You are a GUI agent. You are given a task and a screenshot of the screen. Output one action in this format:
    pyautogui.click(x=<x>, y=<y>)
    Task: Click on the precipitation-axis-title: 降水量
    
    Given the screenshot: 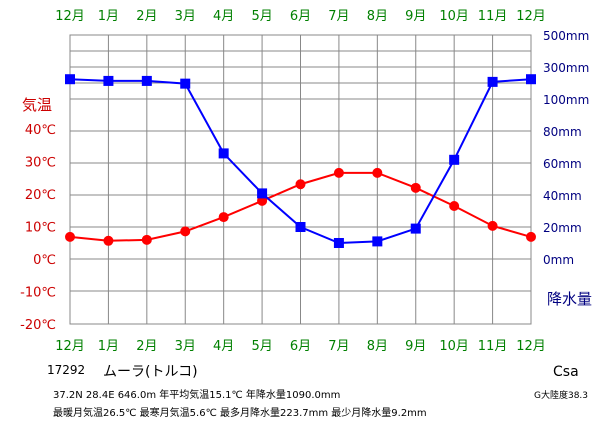 What is the action you would take?
    pyautogui.click(x=569, y=299)
    